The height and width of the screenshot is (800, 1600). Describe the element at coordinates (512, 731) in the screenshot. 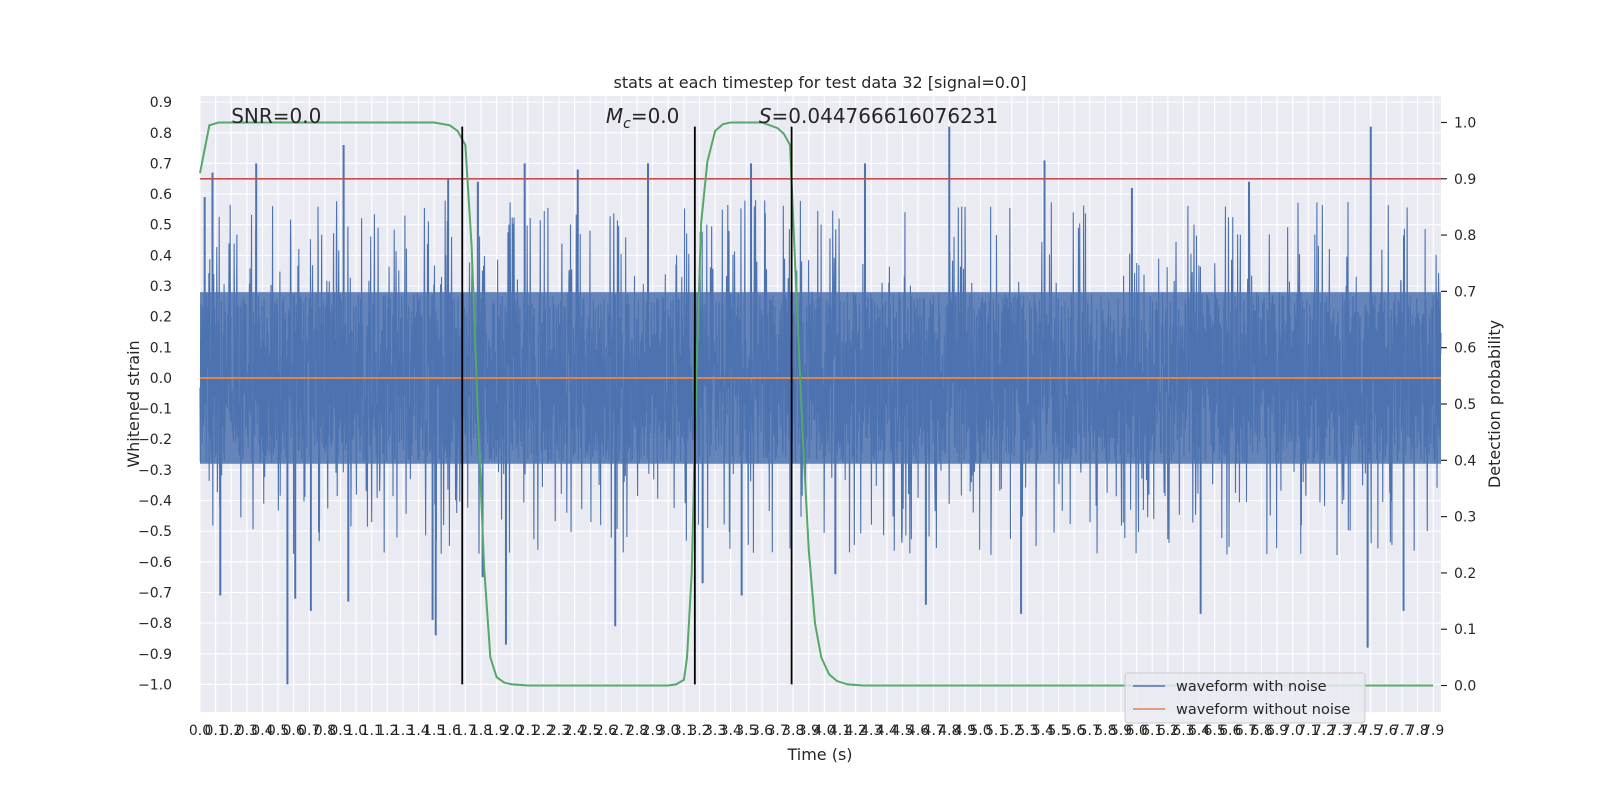

I see `x-tick-label: 2.0` at that location.